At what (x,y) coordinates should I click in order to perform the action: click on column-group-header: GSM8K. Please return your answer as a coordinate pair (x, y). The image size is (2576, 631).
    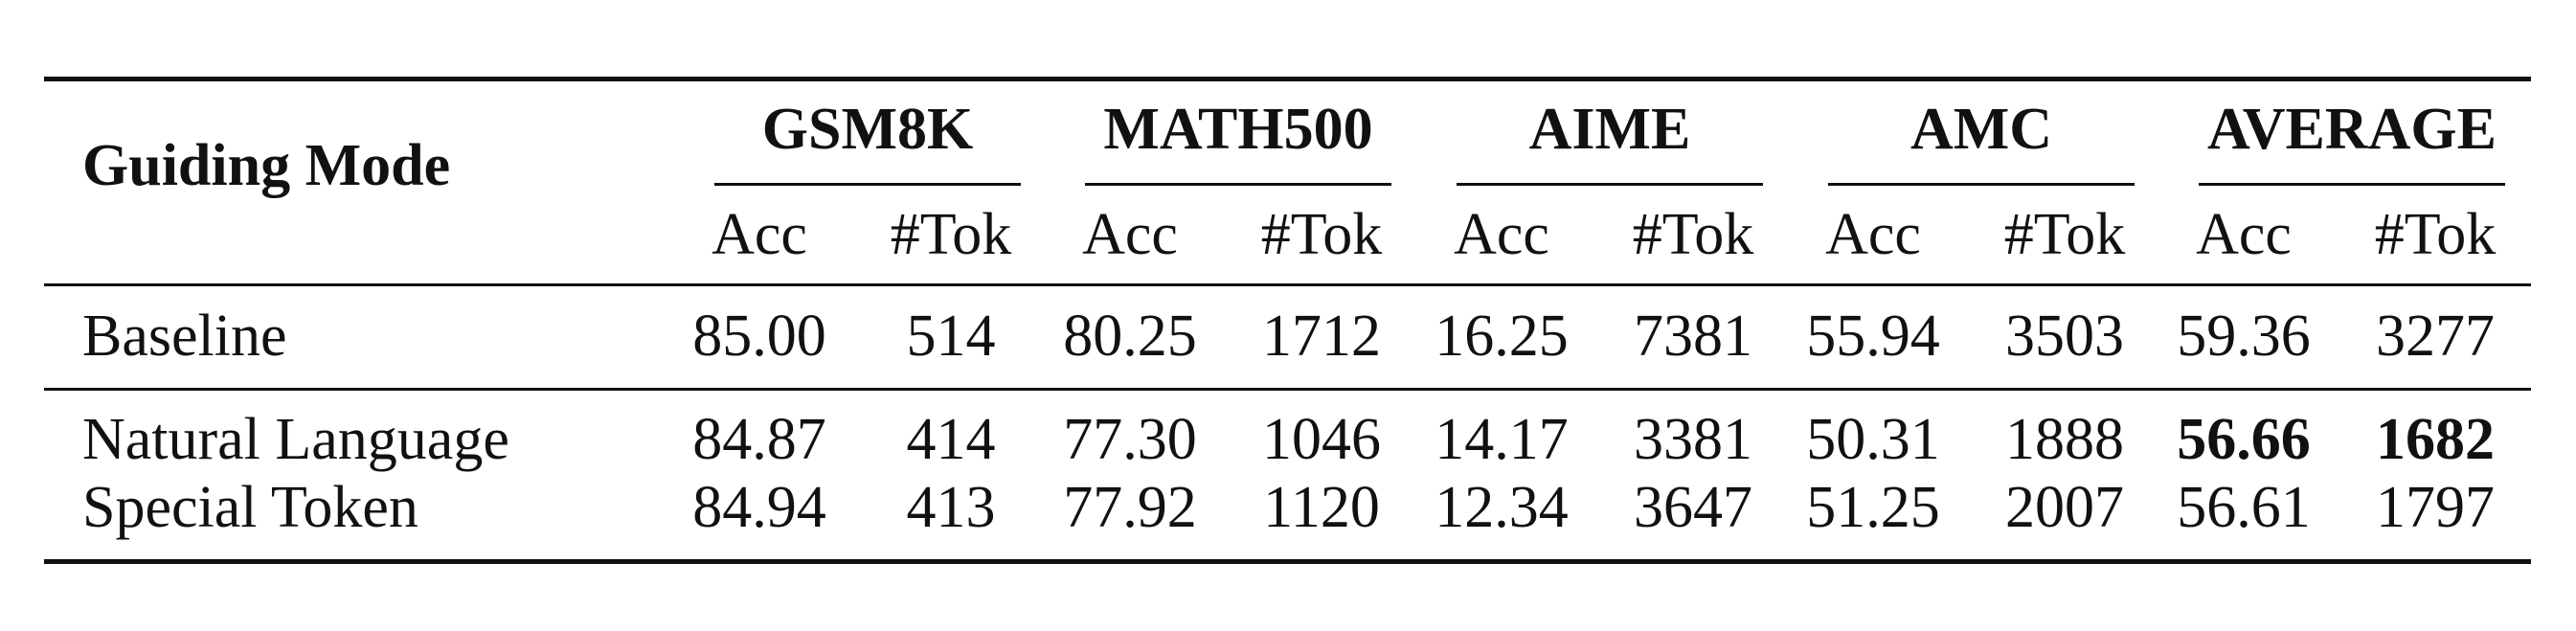
    Looking at the image, I should click on (867, 129).